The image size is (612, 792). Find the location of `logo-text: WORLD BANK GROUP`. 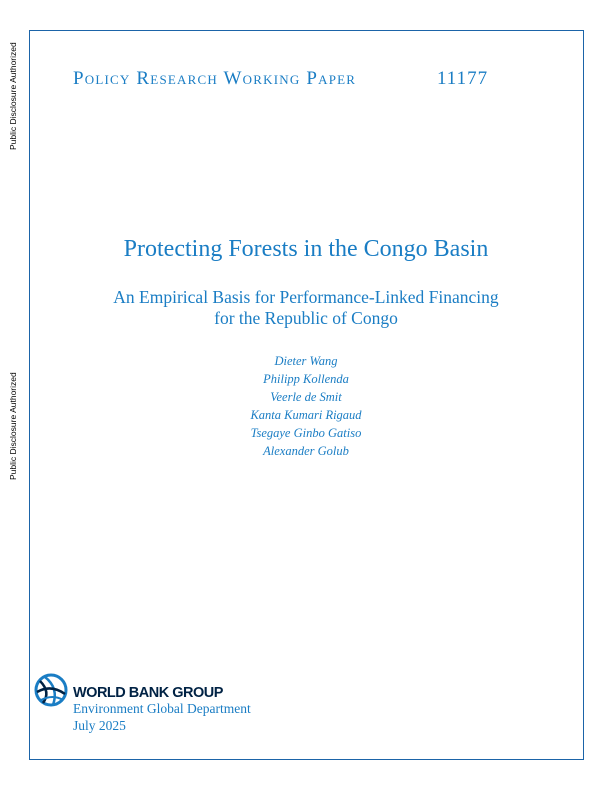

logo-text: WORLD BANK GROUP is located at coordinates (148, 692).